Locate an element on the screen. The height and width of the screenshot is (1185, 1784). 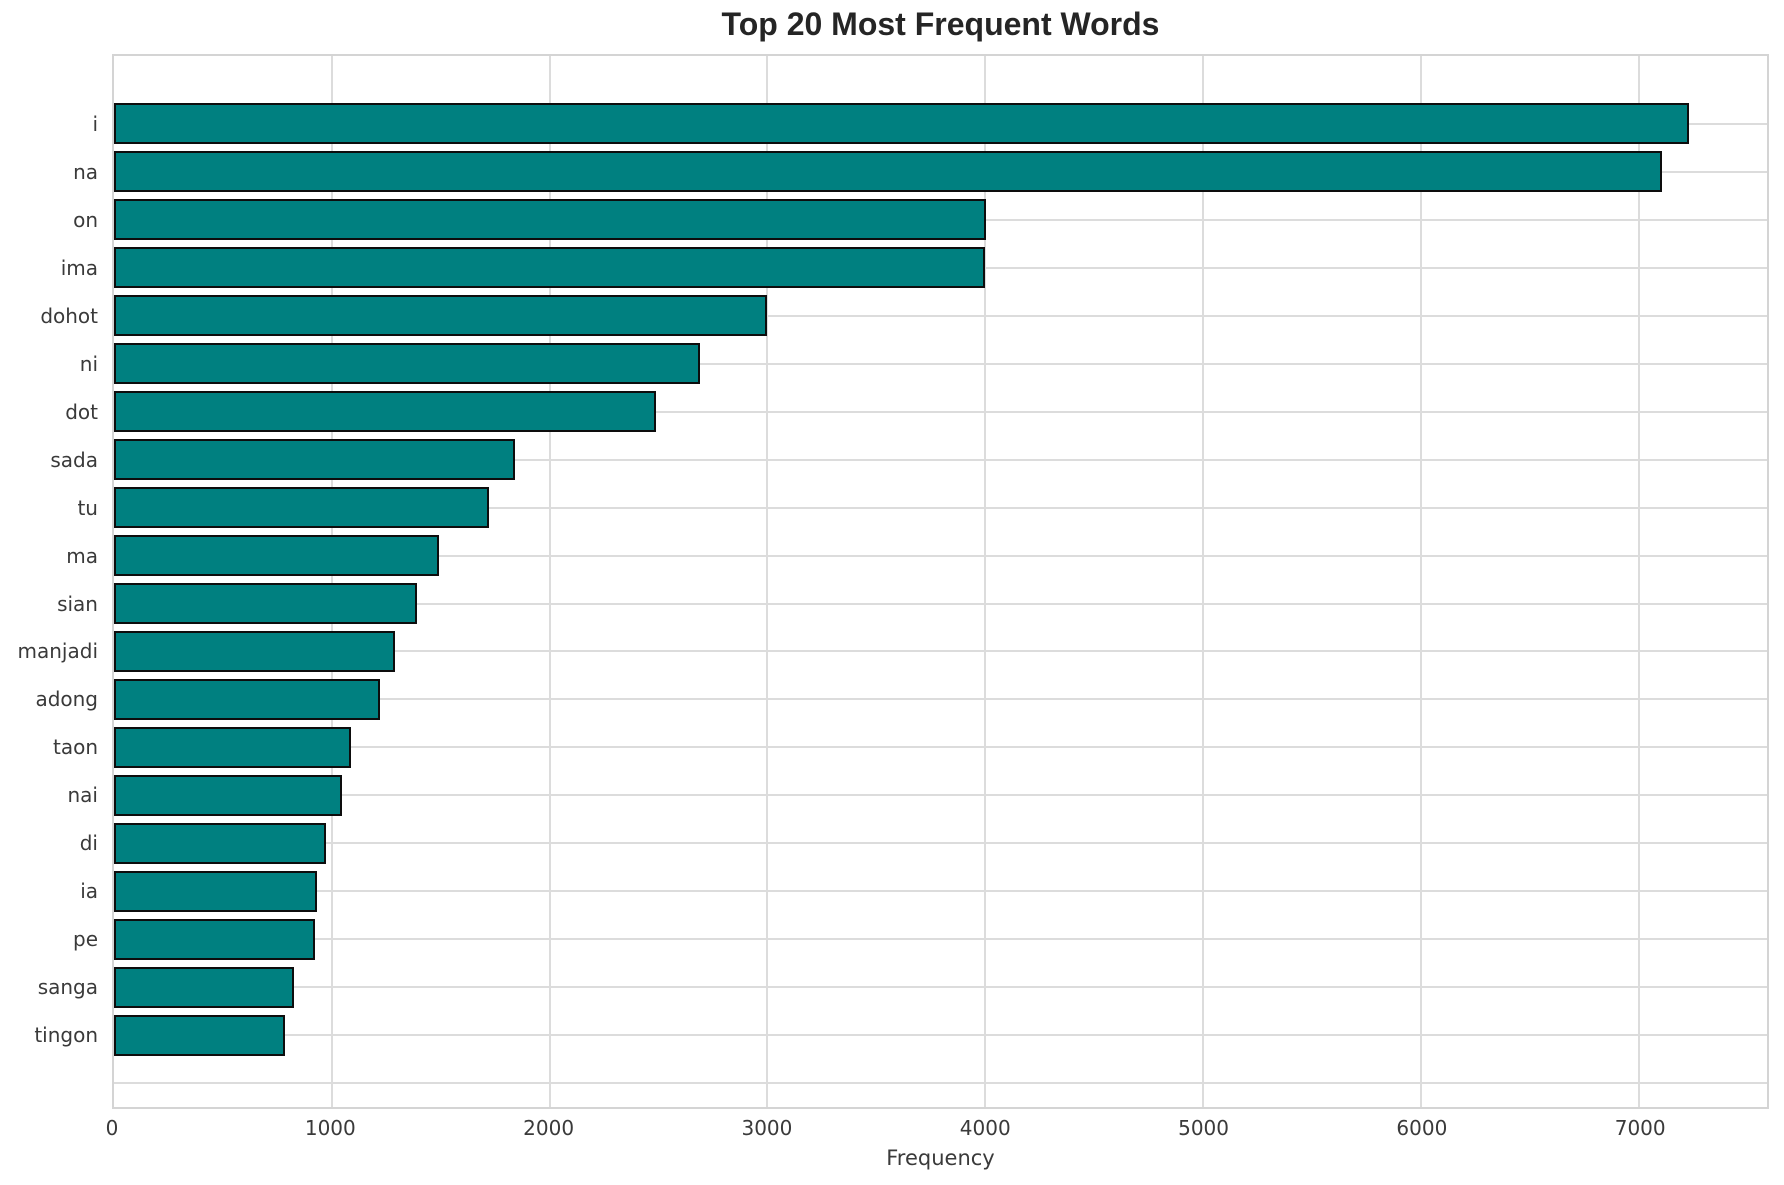
x-tick-label: 7000 is located at coordinates (1640, 1128).